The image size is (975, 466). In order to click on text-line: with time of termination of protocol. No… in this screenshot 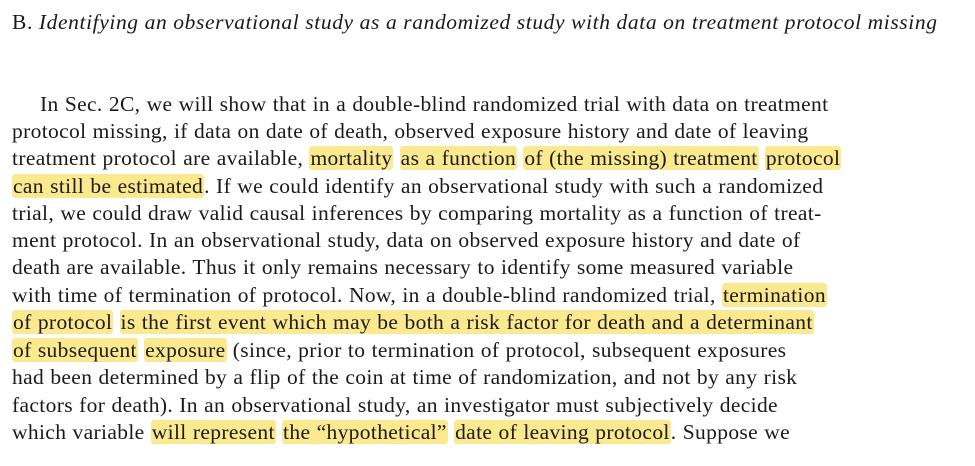, I will do `click(419, 295)`.